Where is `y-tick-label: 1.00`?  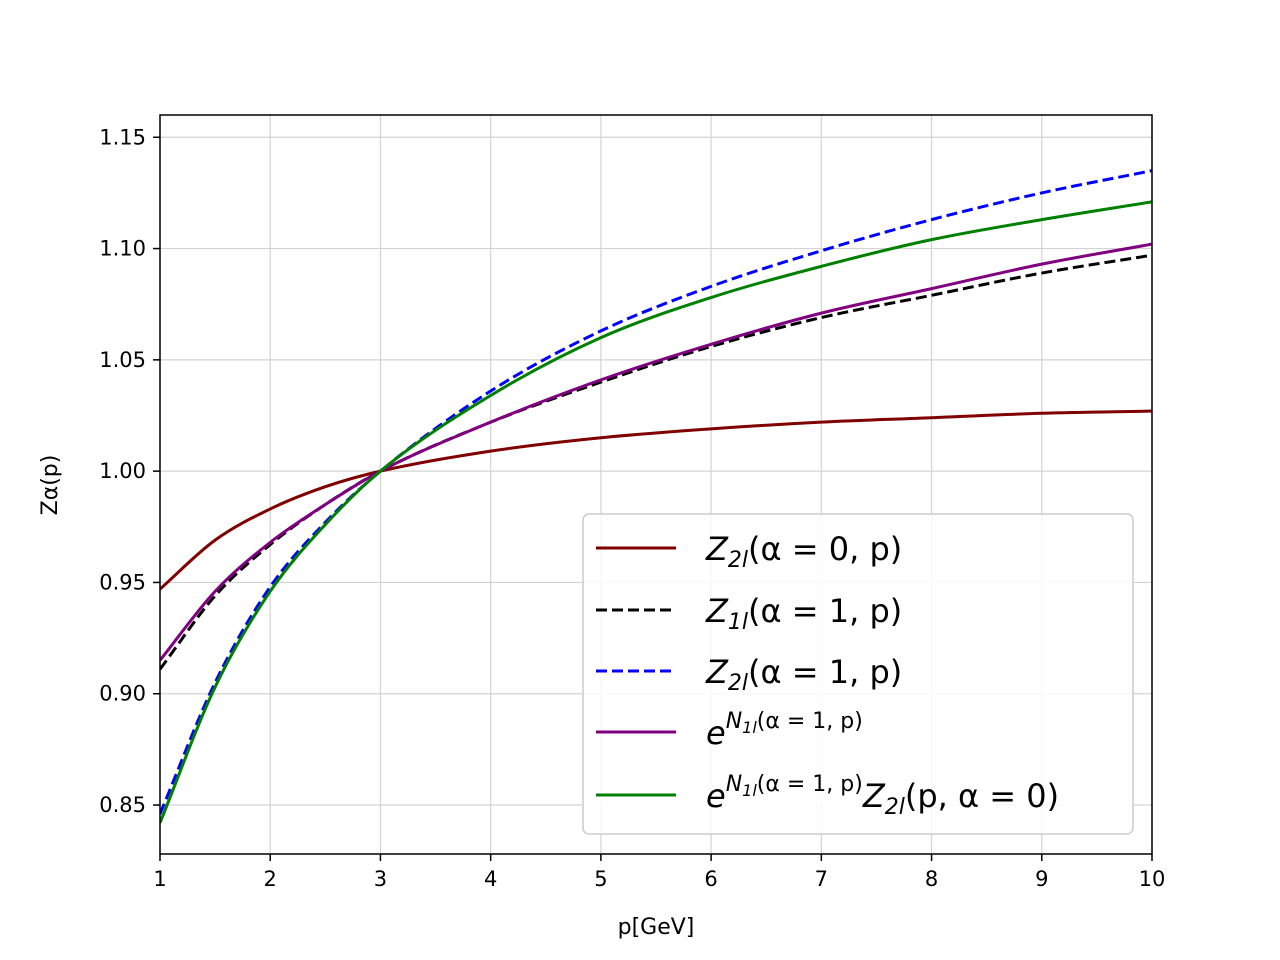 y-tick-label: 1.00 is located at coordinates (122, 471).